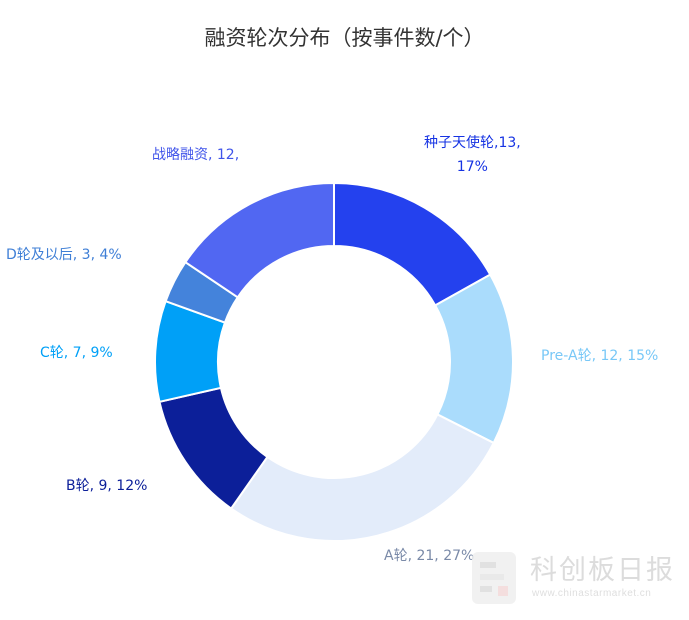  Describe the element at coordinates (602, 570) in the screenshot. I see `watermark-brand: 科创板日报` at that location.